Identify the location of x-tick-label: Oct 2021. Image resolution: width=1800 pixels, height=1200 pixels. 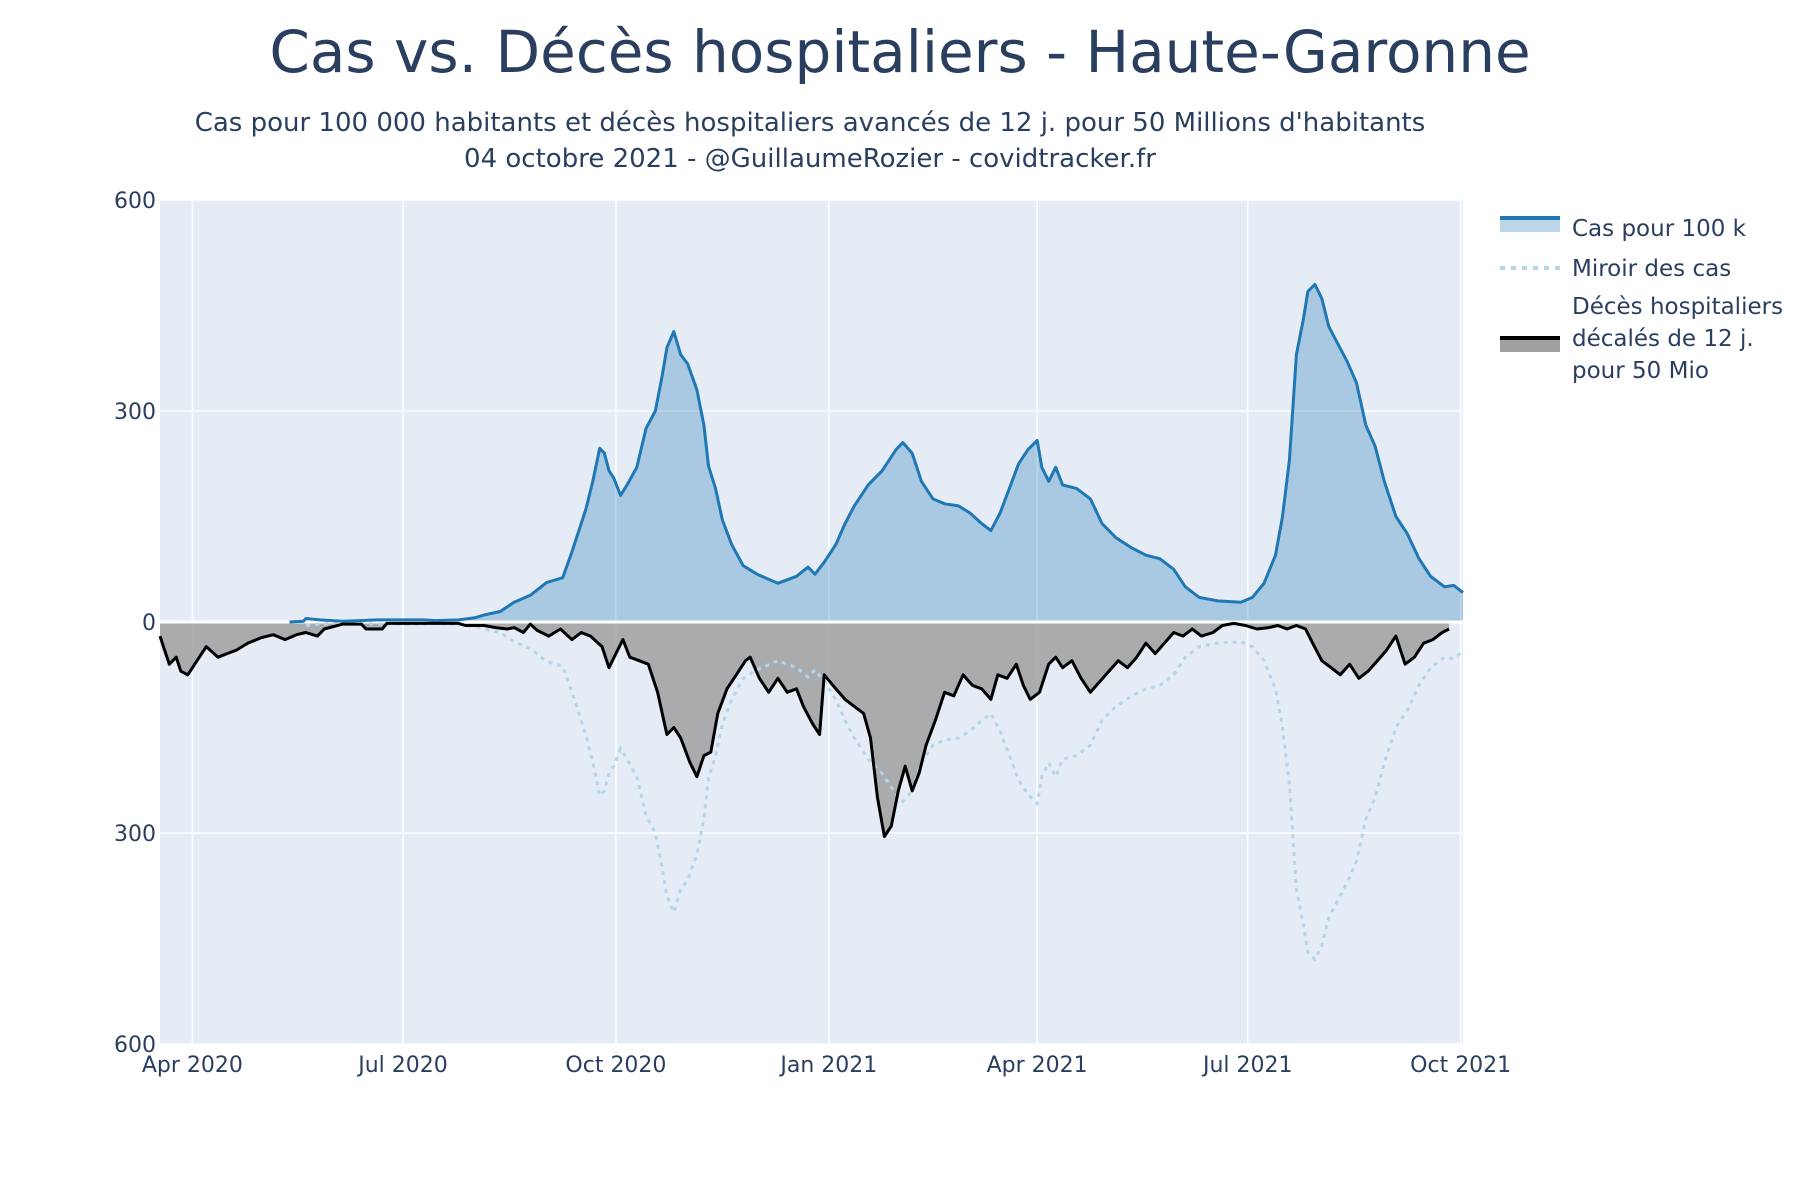
(1460, 1065).